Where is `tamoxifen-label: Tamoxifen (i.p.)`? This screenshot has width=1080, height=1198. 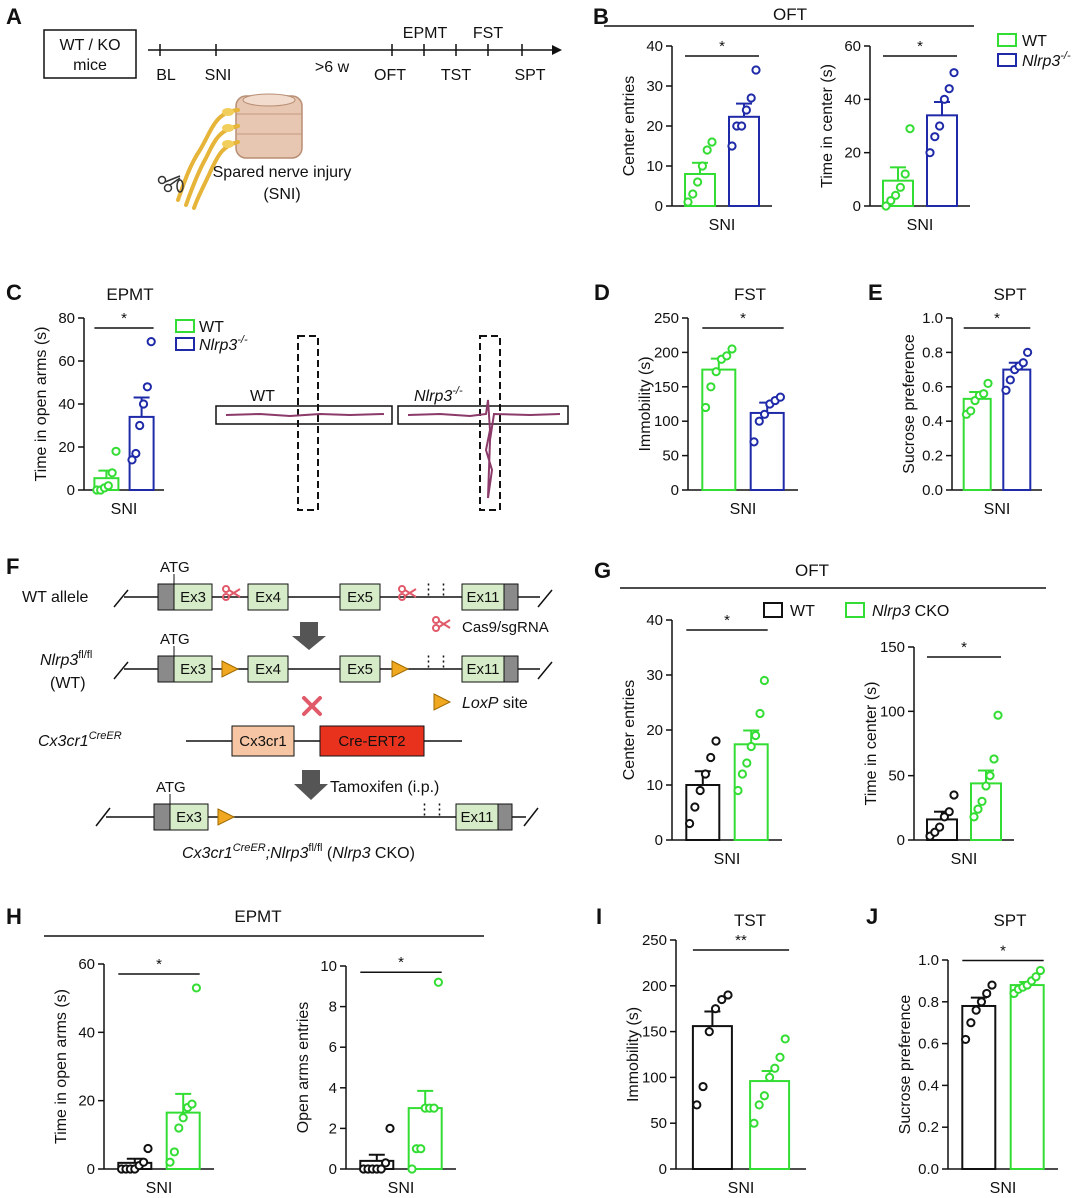
tamoxifen-label: Tamoxifen (i.p.) is located at coordinates (384, 787).